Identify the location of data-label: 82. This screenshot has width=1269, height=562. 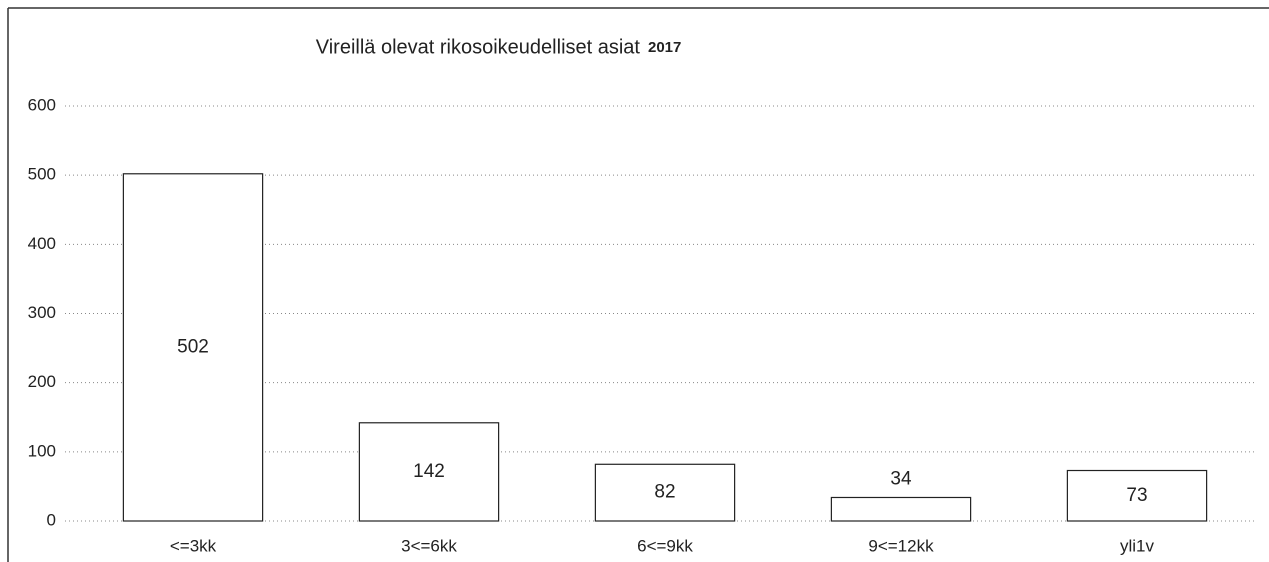
(664, 492).